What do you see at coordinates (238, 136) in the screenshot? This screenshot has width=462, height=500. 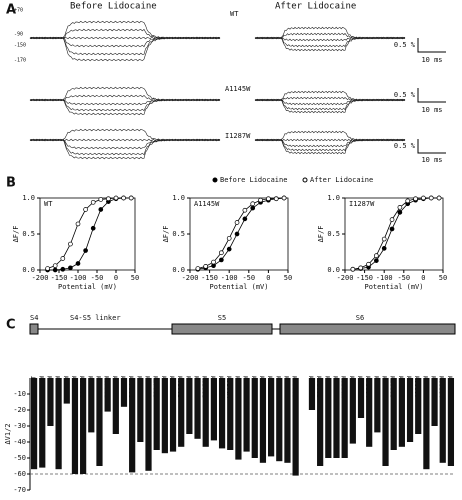 I see `row-label: I1287W` at bounding box center [238, 136].